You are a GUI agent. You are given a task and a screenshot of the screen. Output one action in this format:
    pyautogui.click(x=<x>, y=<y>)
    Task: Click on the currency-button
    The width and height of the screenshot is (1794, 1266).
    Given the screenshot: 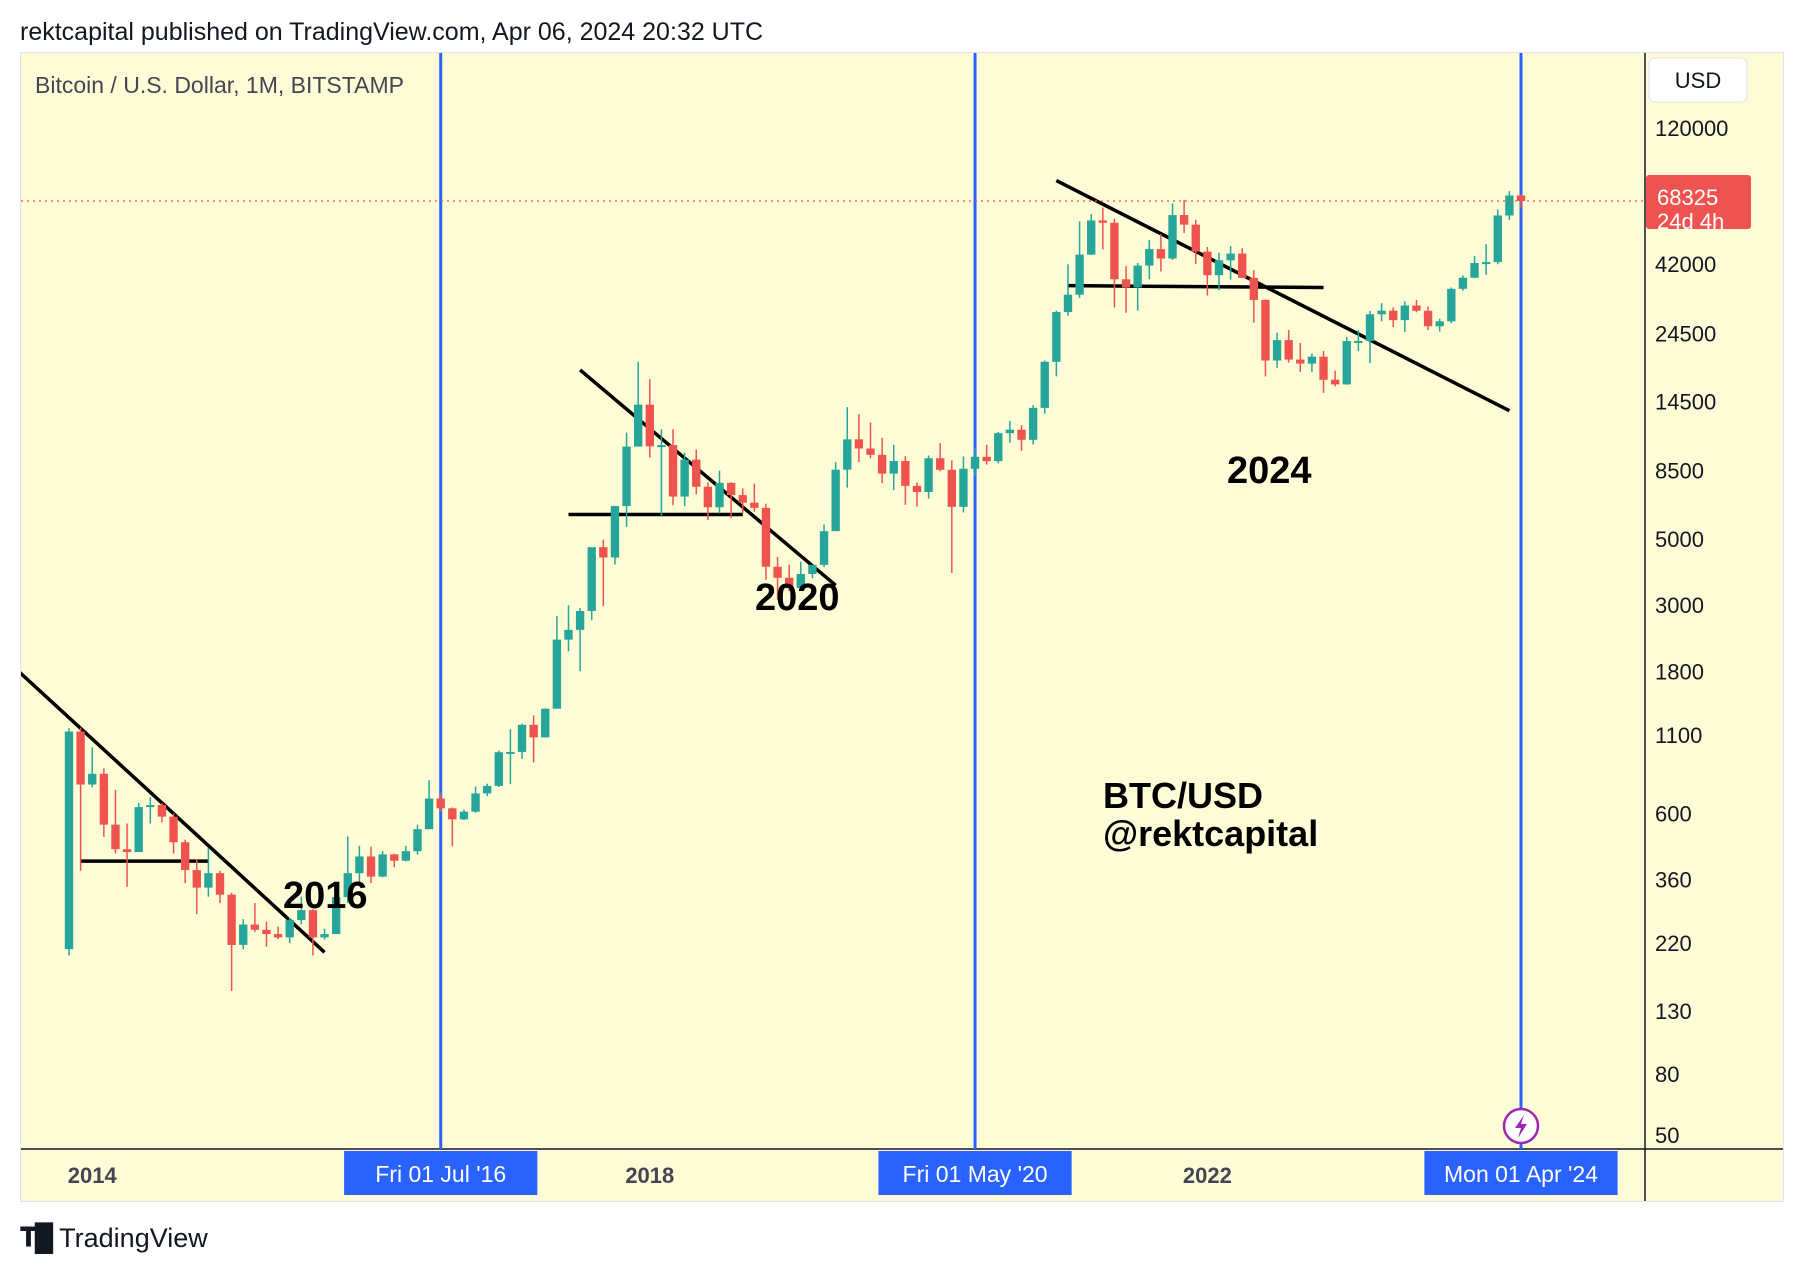 What is the action you would take?
    pyautogui.click(x=1698, y=80)
    